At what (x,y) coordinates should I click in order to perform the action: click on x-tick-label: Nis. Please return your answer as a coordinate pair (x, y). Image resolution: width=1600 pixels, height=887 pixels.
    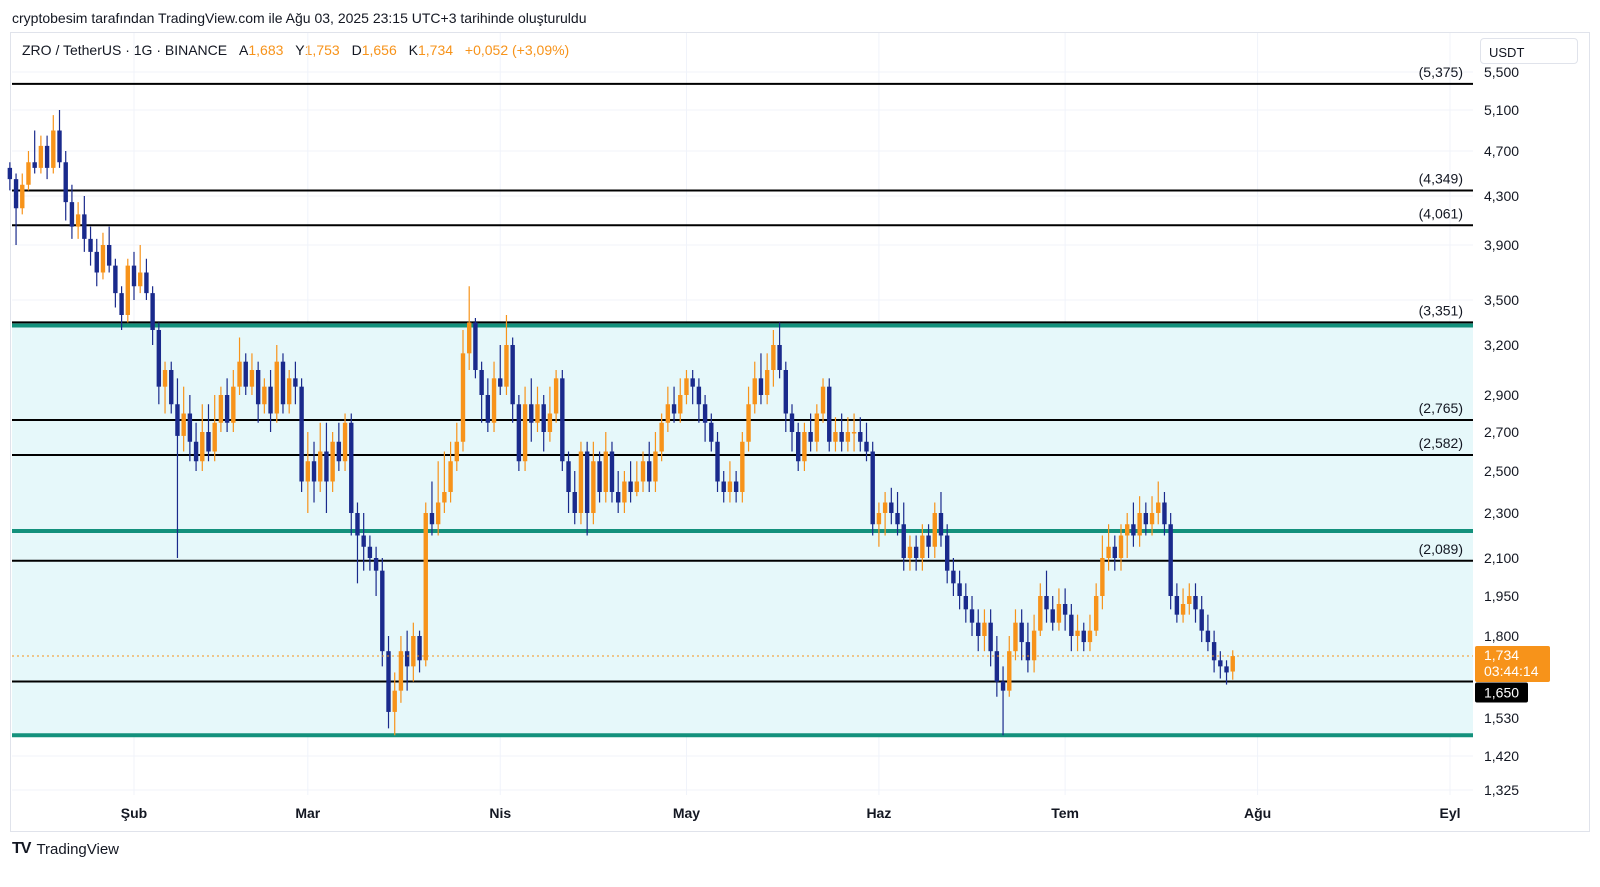
    Looking at the image, I should click on (500, 813).